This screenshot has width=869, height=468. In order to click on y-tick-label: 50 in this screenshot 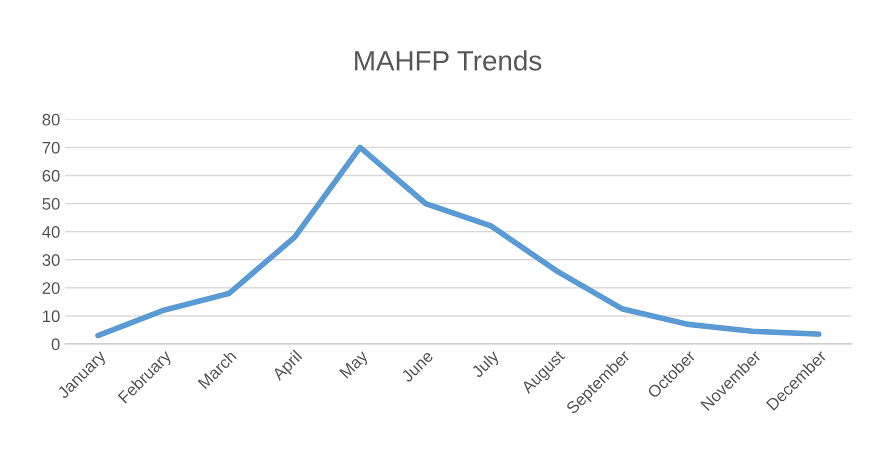, I will do `click(51, 204)`.